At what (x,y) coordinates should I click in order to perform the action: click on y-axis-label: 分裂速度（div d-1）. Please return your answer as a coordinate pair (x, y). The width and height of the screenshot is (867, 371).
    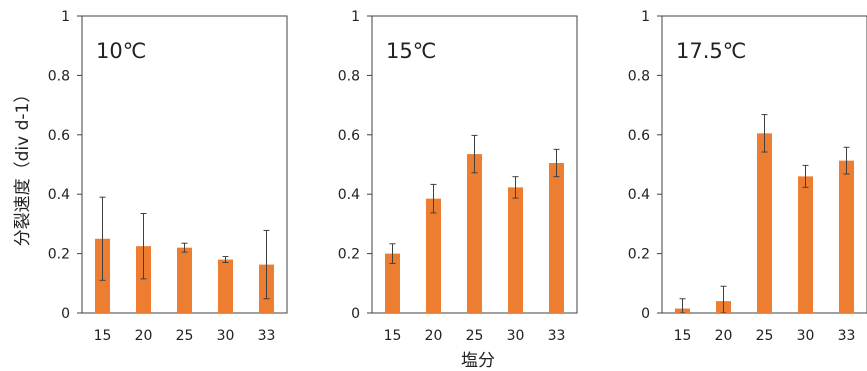
    Looking at the image, I should click on (23, 166).